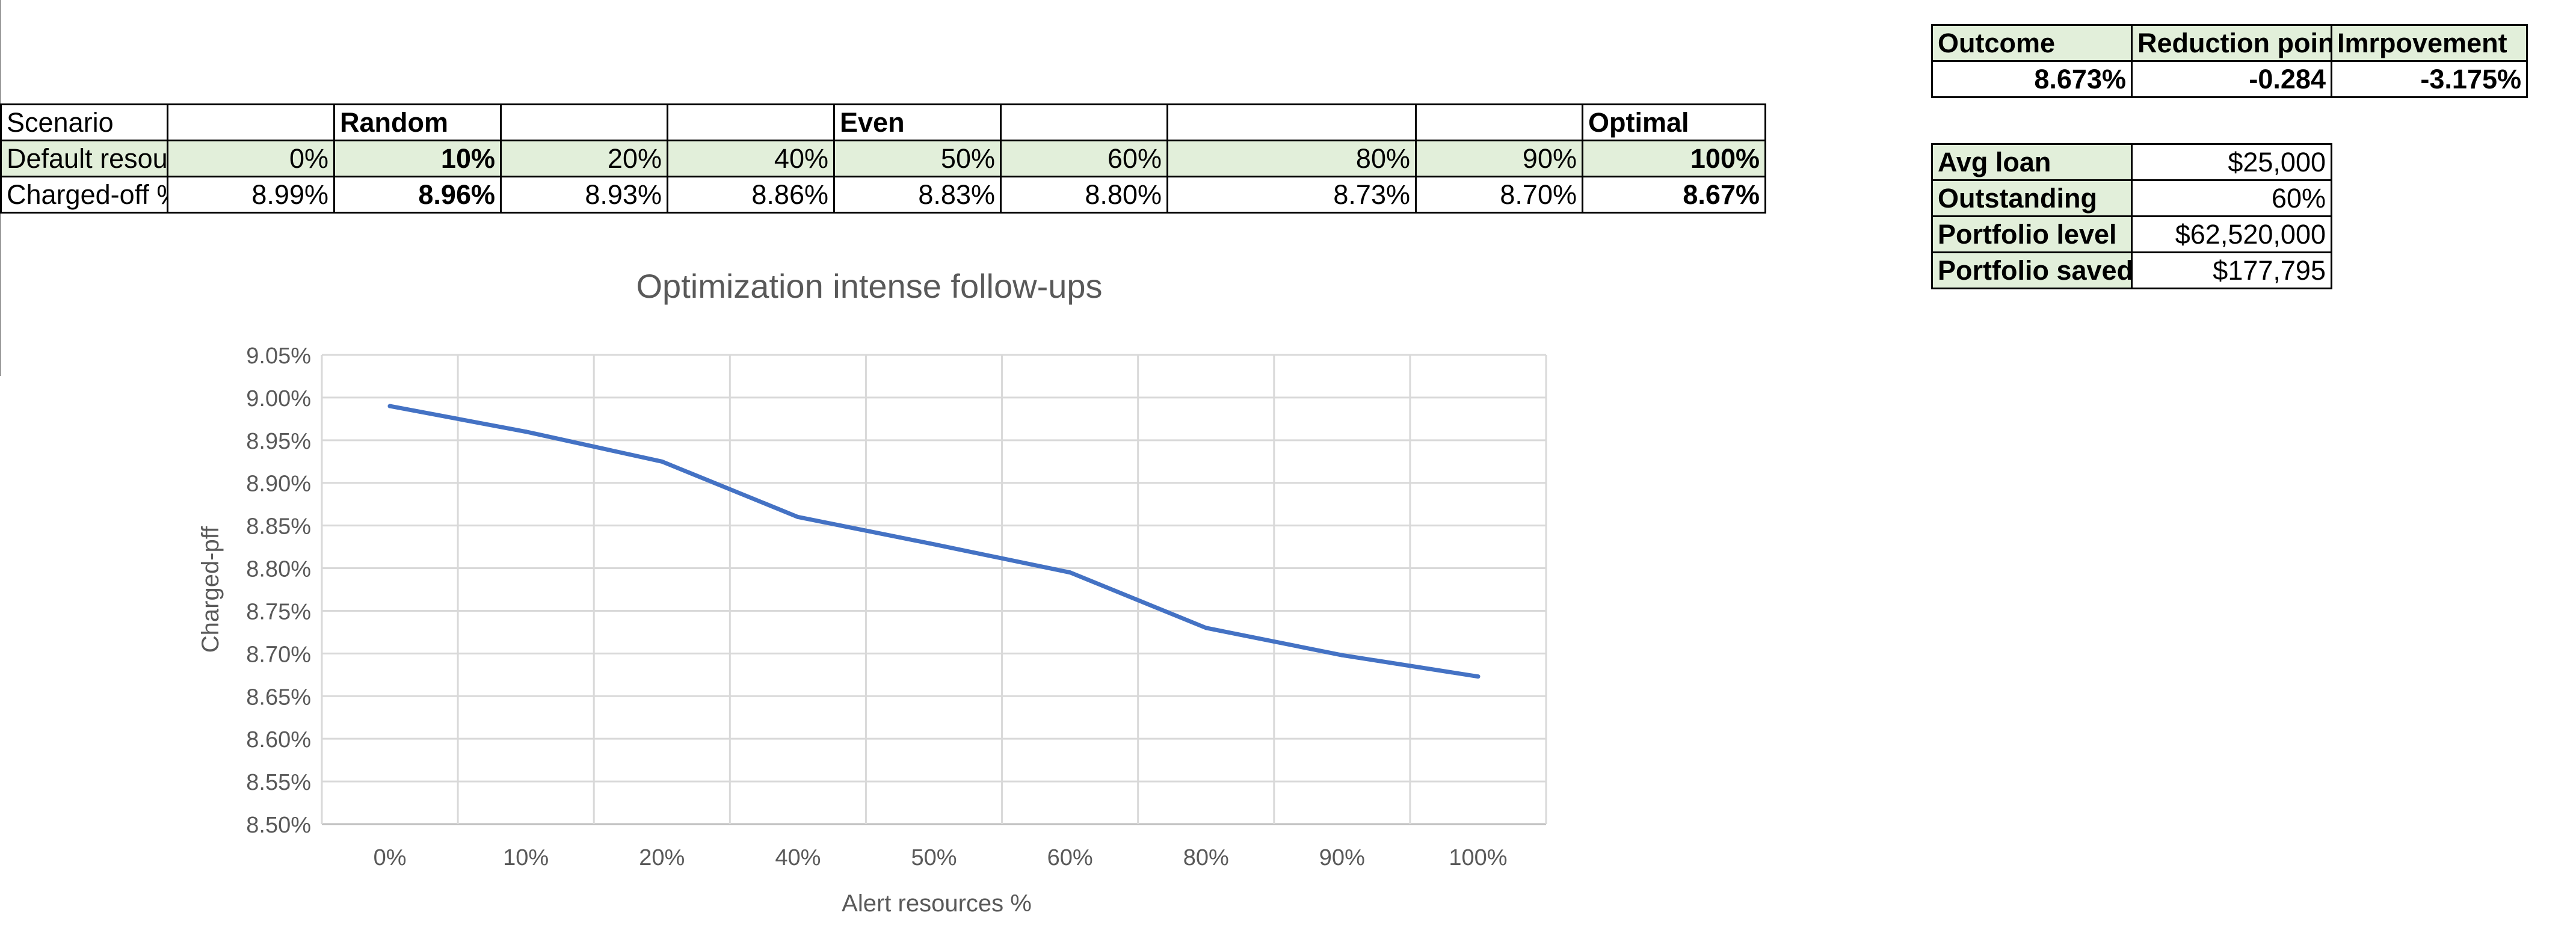 The height and width of the screenshot is (942, 2576). I want to click on y-tick-label: 8.75%, so click(278, 611).